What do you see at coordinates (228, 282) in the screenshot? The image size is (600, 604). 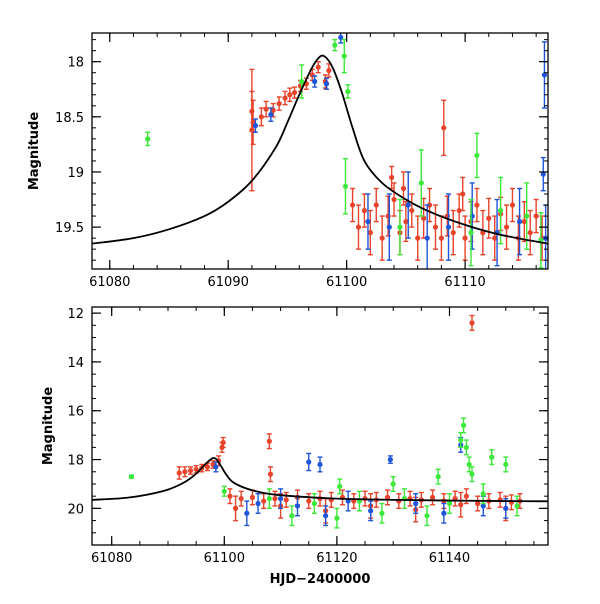 I see `x-tick-label: 61090` at bounding box center [228, 282].